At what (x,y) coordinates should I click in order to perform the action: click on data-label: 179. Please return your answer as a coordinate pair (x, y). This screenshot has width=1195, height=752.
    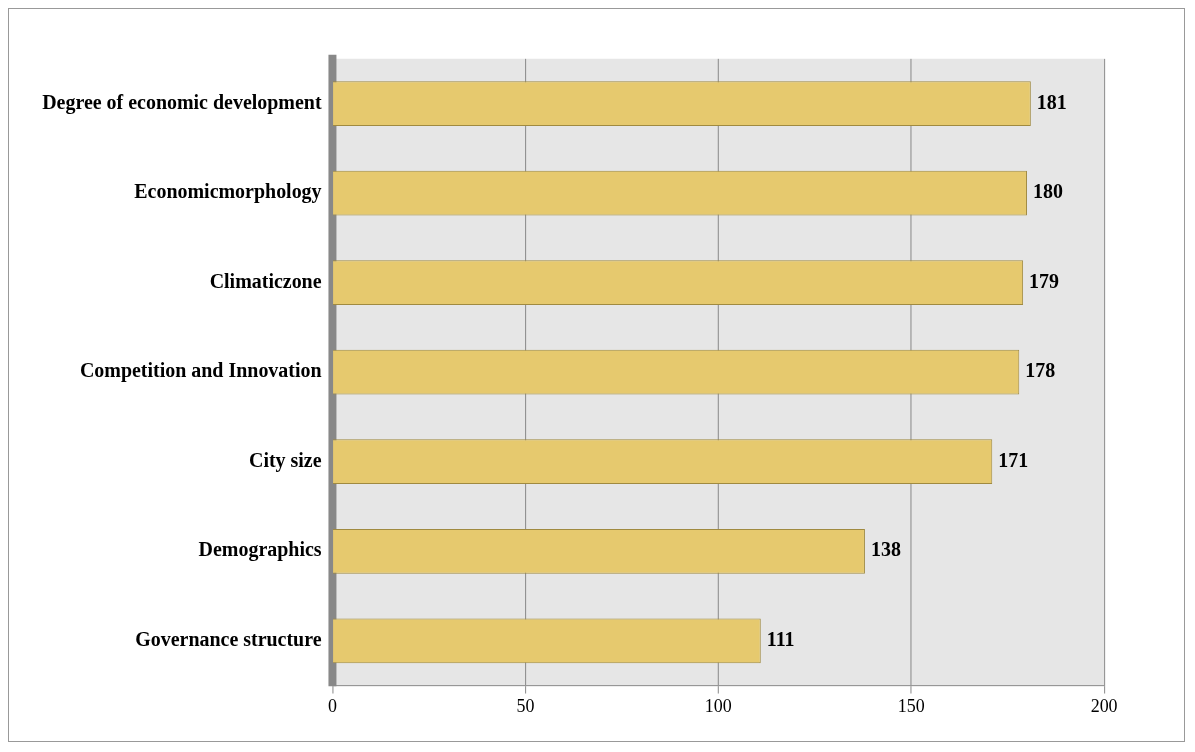
    Looking at the image, I should click on (1044, 280).